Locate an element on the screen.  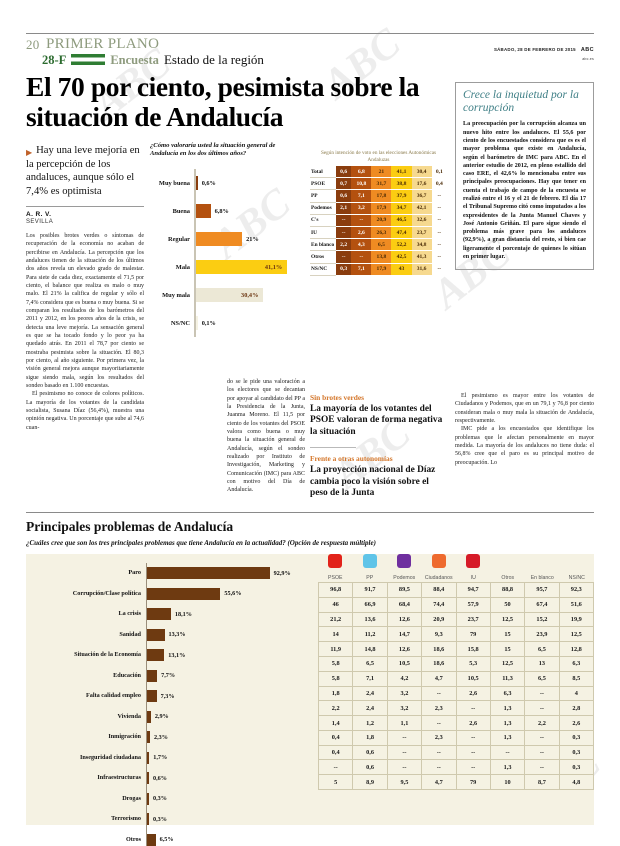
party-label: Podemos is located at coordinates (404, 578).